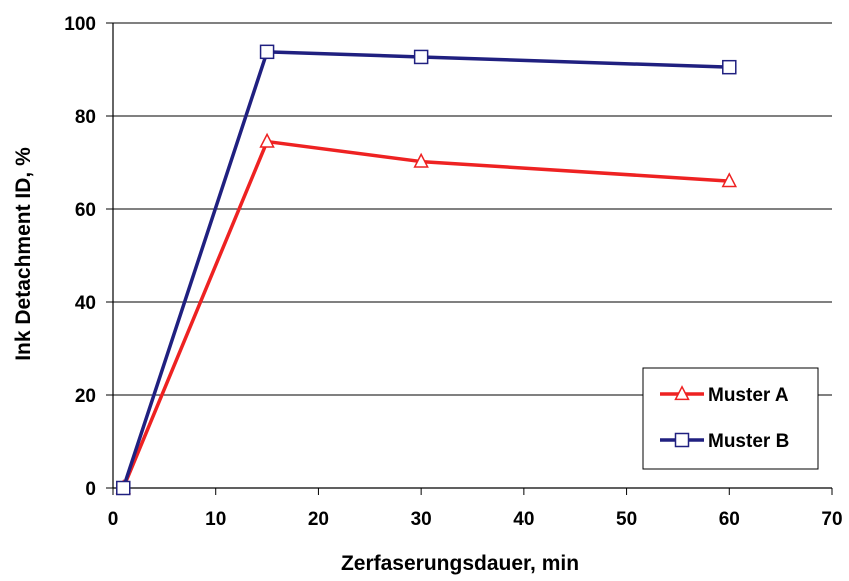 Image resolution: width=849 pixels, height=581 pixels. I want to click on y-tick-label-100: 100, so click(80, 24).